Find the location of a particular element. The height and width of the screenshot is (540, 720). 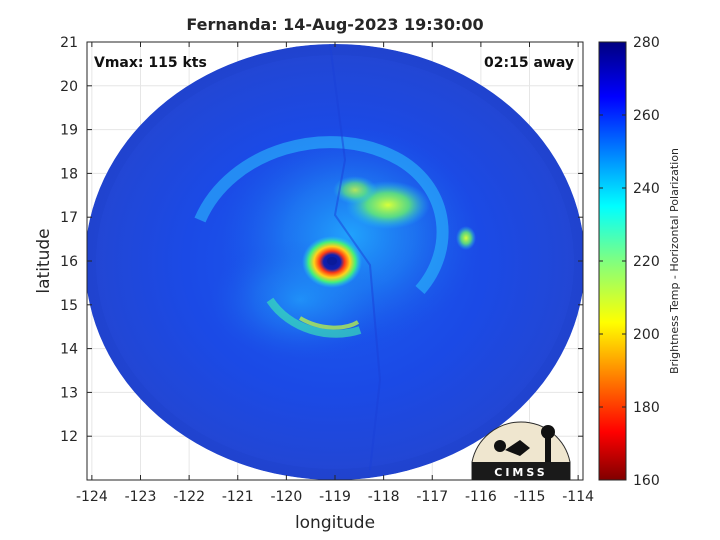

x-axis-label: longitude is located at coordinates (335, 523).